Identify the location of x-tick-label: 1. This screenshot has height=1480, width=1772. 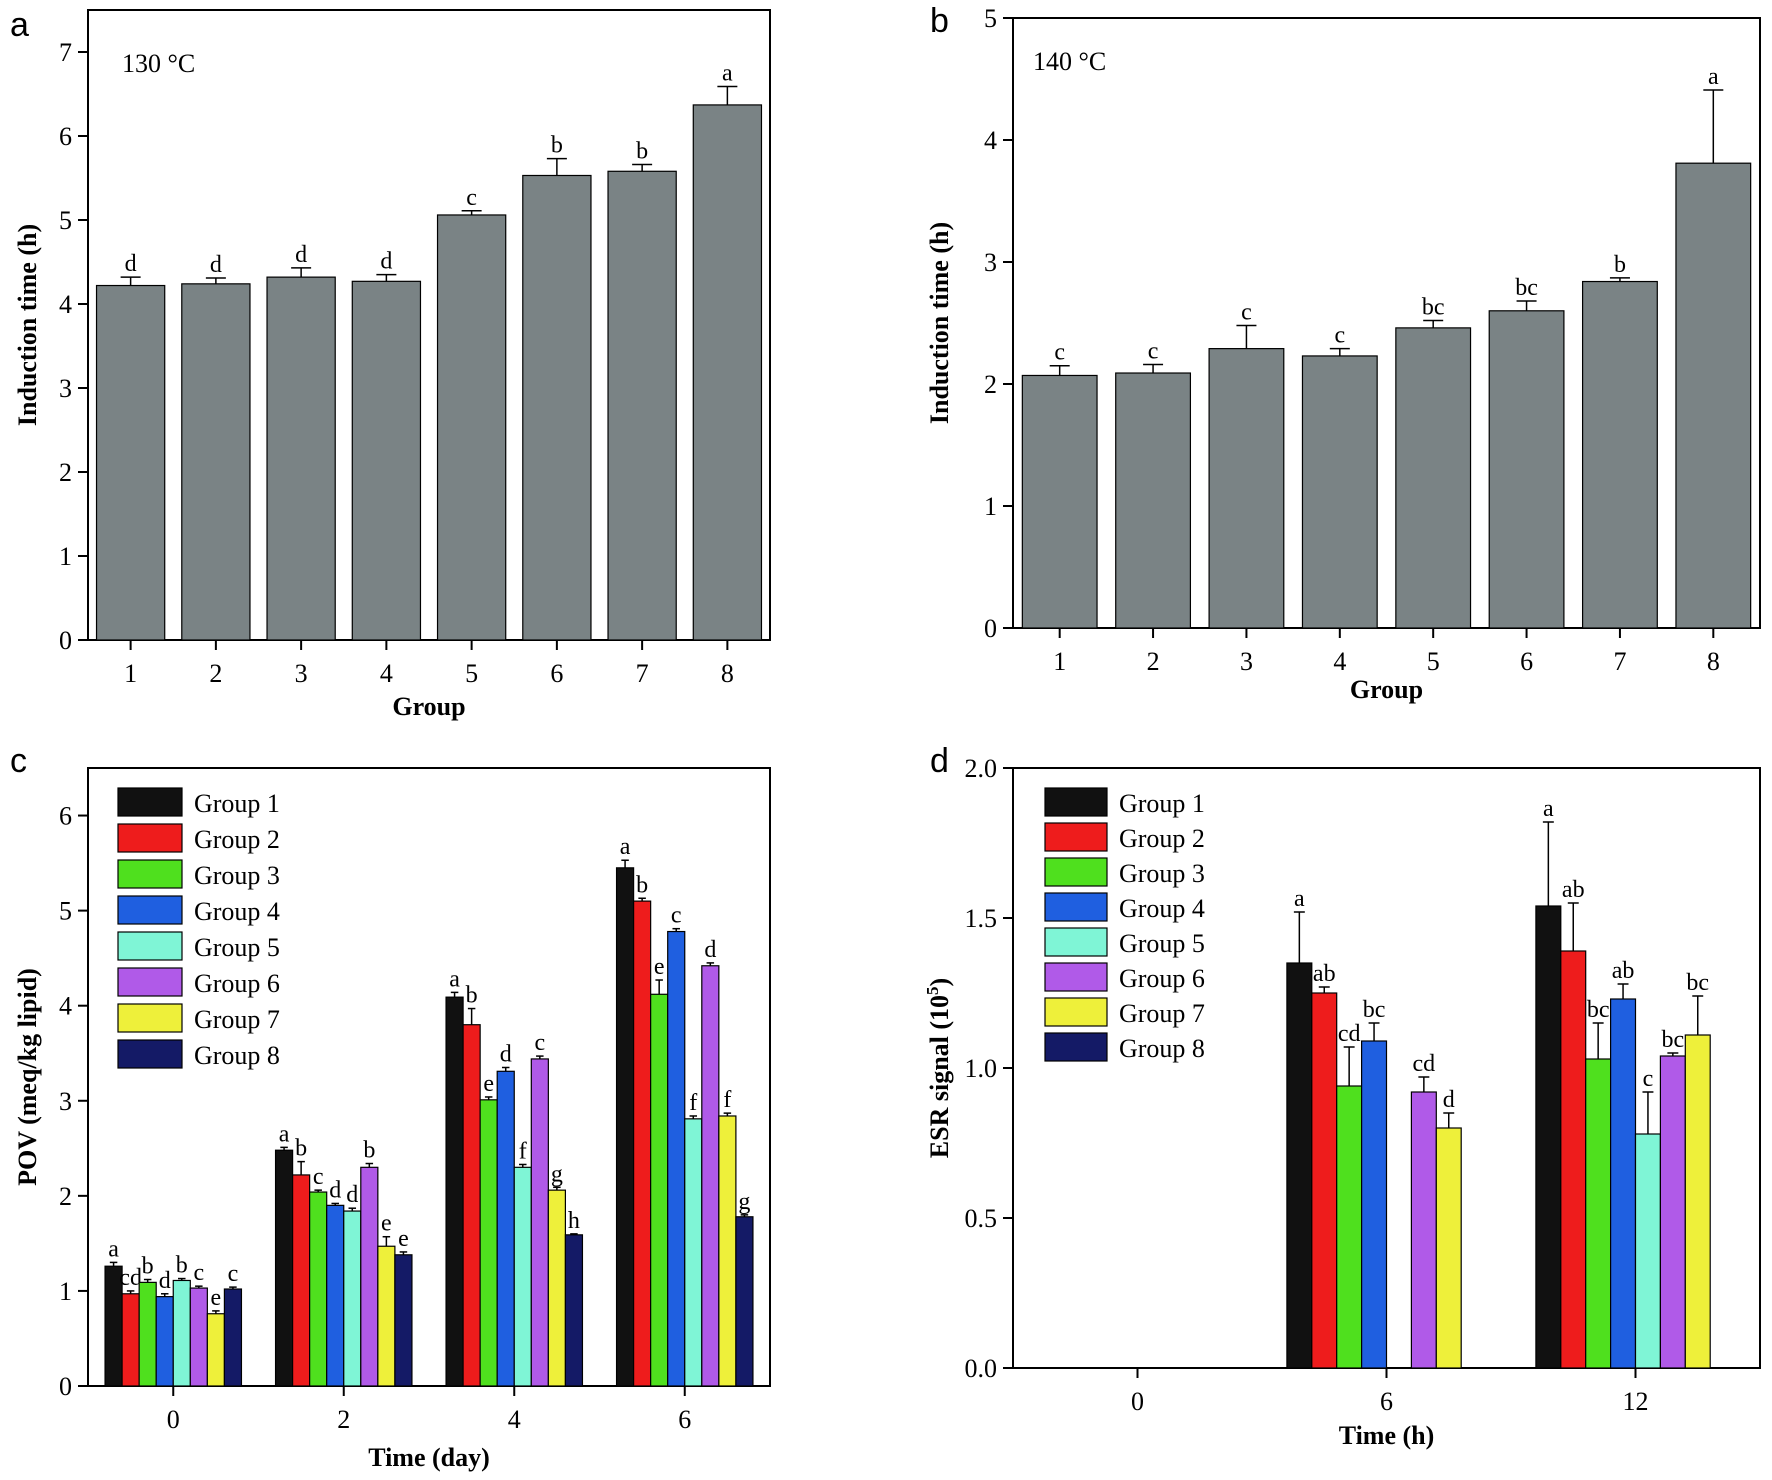
(1059, 661).